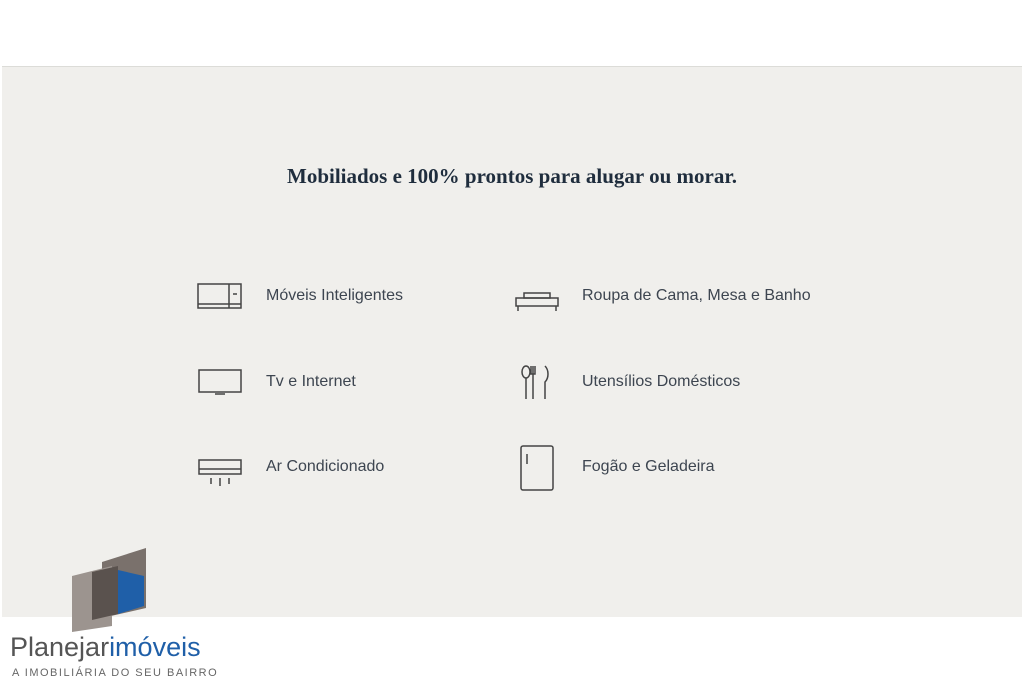 The height and width of the screenshot is (683, 1024). What do you see at coordinates (325, 466) in the screenshot?
I see `feature-label: Ar Condicionado` at bounding box center [325, 466].